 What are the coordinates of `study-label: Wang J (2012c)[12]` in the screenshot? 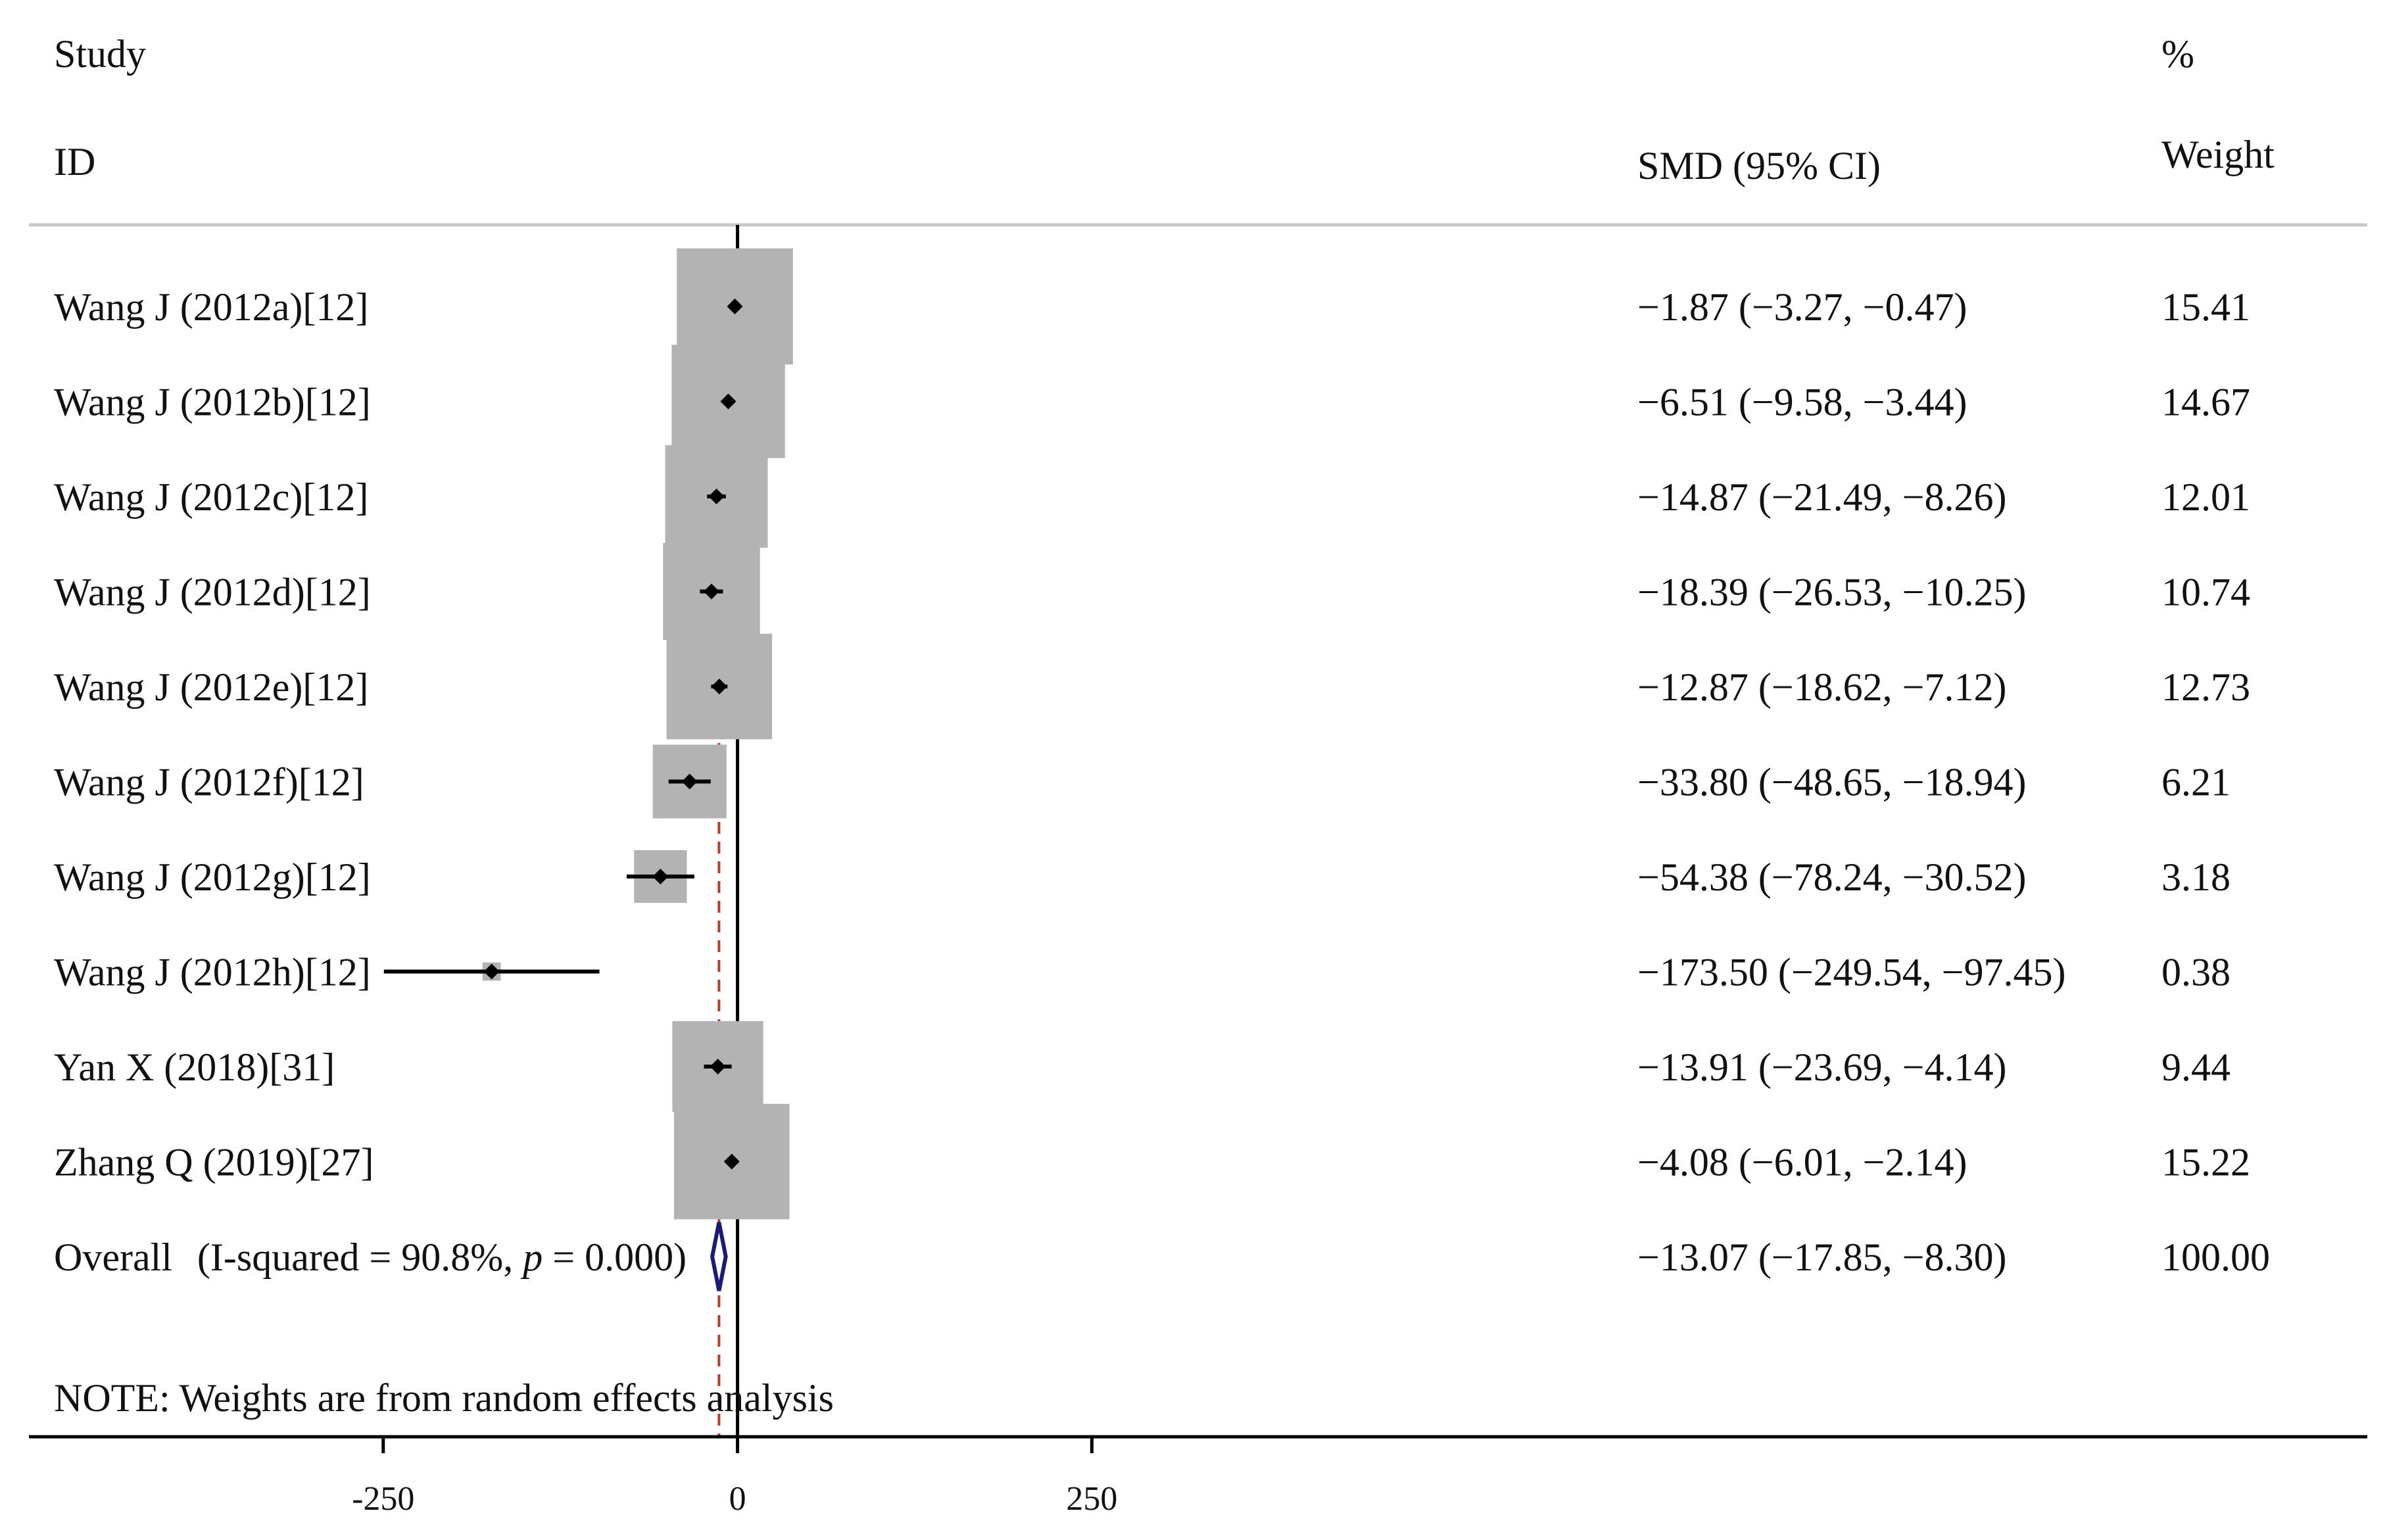 It's located at (211, 497).